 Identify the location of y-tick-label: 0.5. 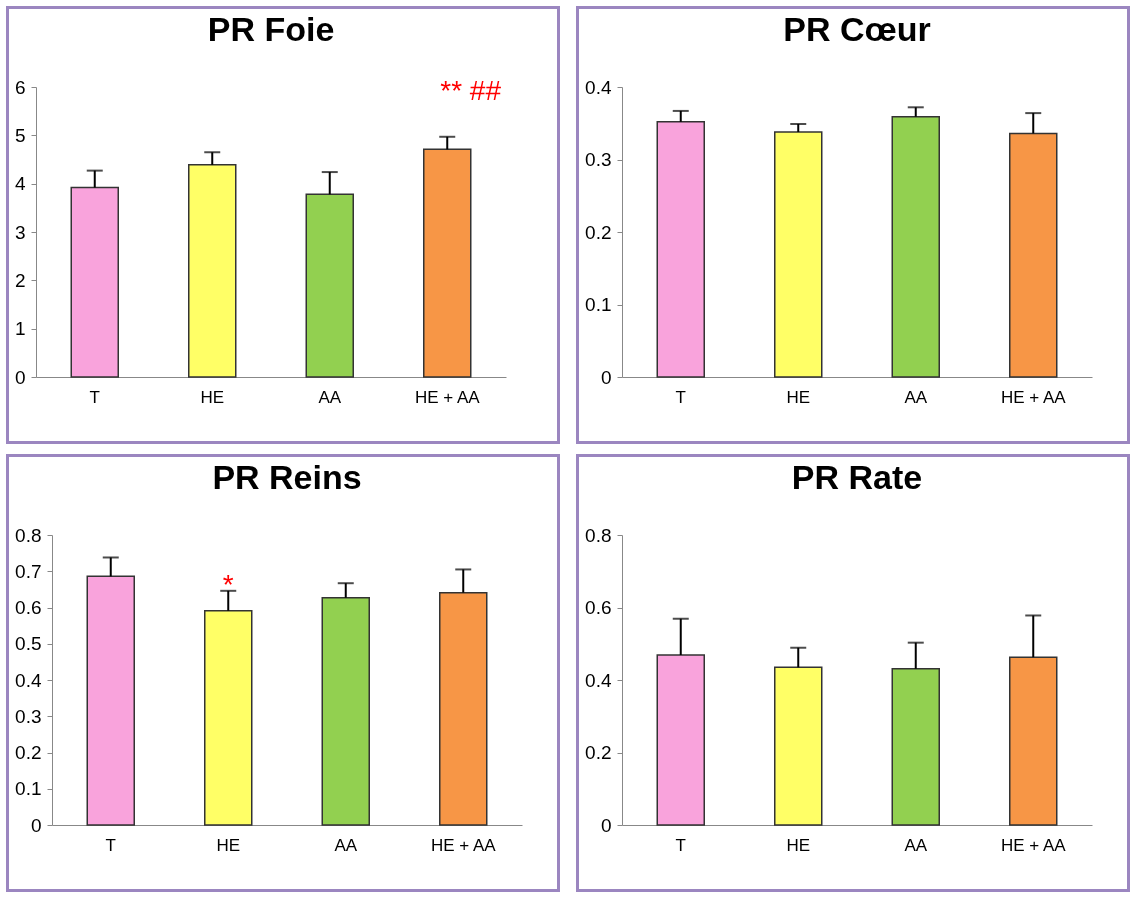
(28, 644).